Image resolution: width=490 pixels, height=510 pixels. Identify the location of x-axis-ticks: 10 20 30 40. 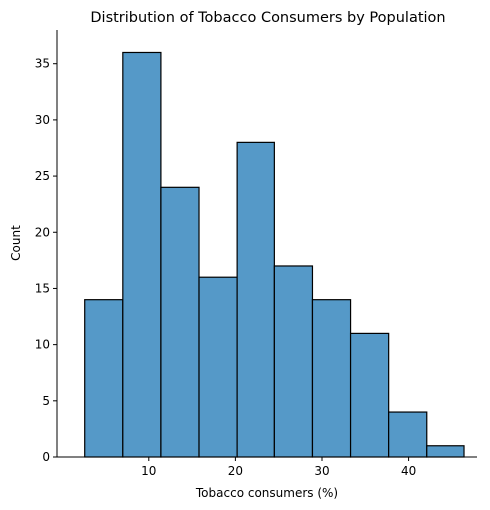
(278, 467).